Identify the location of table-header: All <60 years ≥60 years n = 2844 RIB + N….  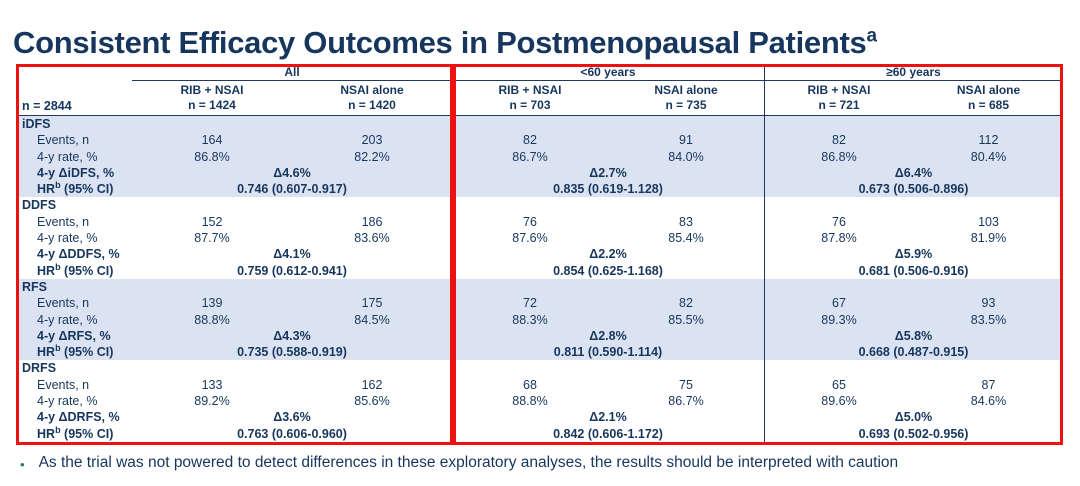
(539, 90).